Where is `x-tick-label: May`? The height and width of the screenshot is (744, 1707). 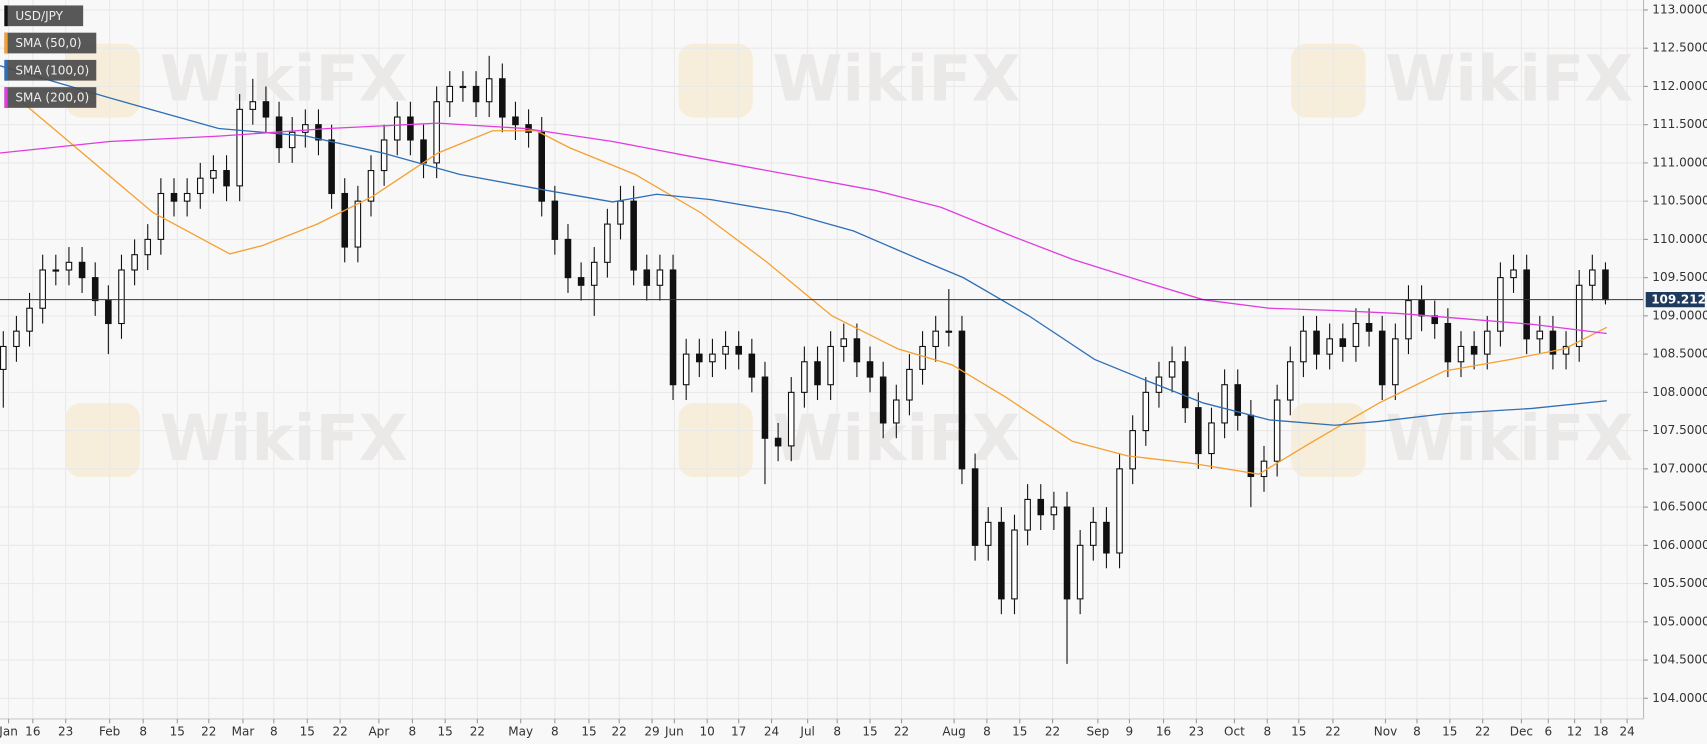 x-tick-label: May is located at coordinates (520, 732).